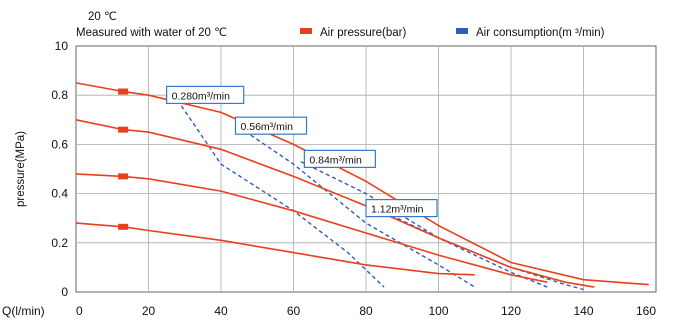 This screenshot has width=684, height=324. What do you see at coordinates (59, 194) in the screenshot?
I see `y-tick-label: 0.4` at bounding box center [59, 194].